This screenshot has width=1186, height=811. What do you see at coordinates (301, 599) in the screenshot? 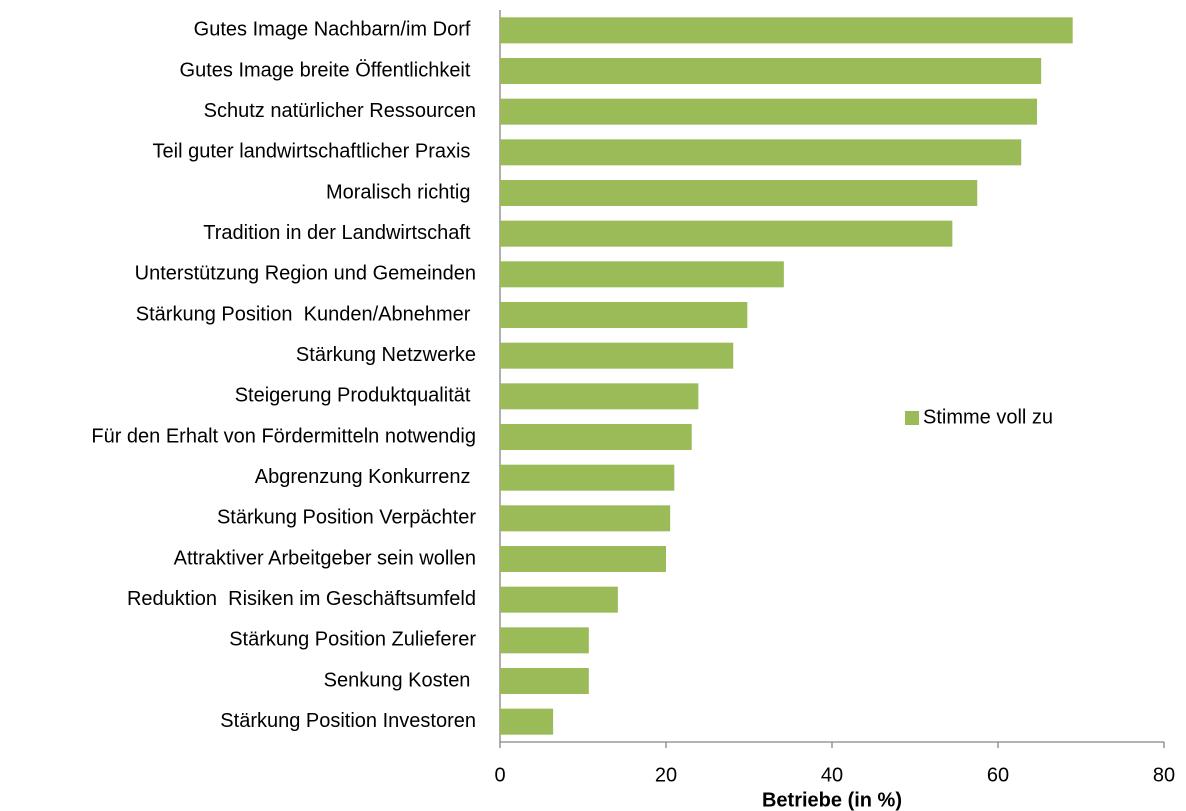
I see `y-tick-label: Reduktion Risiken im Geschäftsumfeld` at bounding box center [301, 599].